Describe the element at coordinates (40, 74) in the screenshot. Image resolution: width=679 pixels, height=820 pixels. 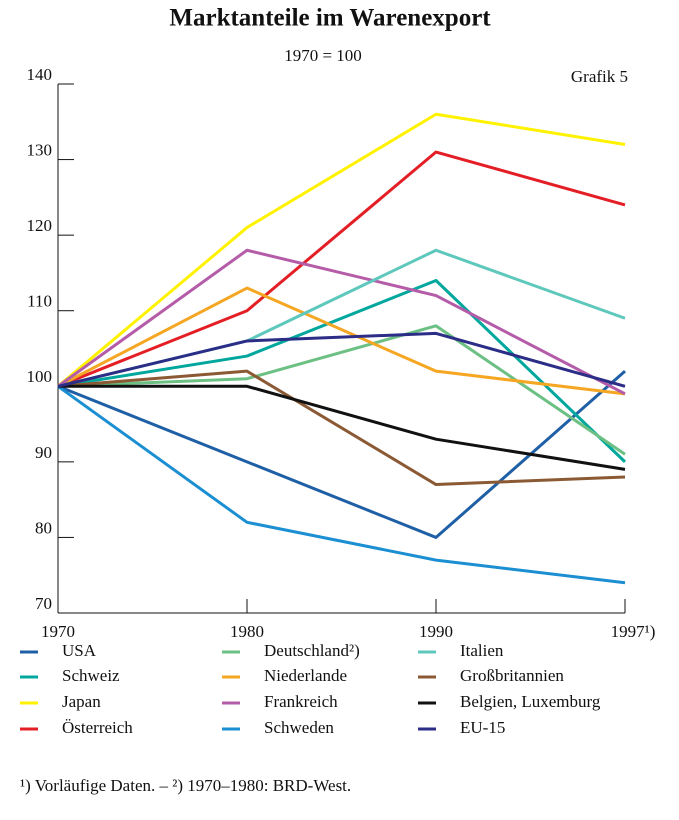
I see `y-tick-label: 140` at that location.